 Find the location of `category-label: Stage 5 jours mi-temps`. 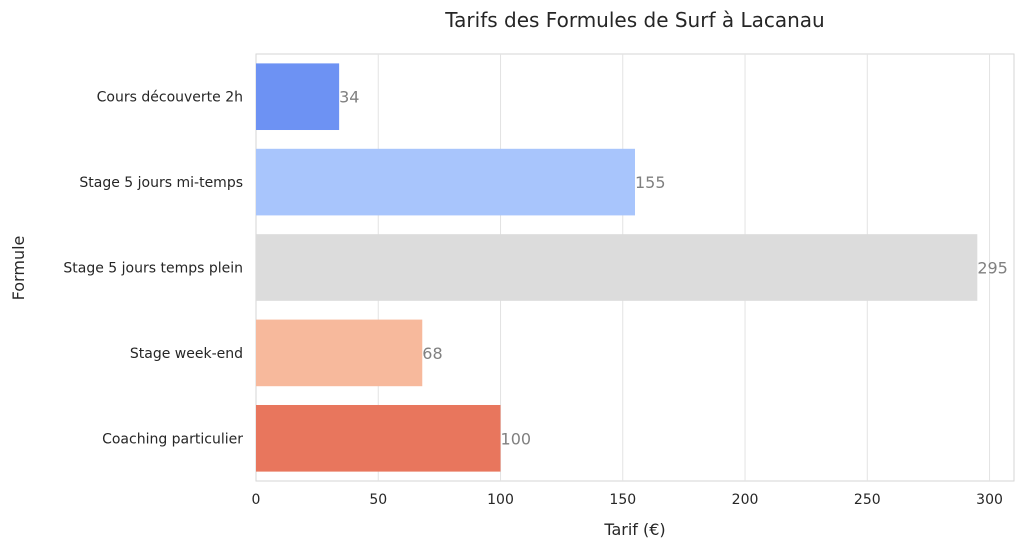

category-label: Stage 5 jours mi-temps is located at coordinates (161, 183).